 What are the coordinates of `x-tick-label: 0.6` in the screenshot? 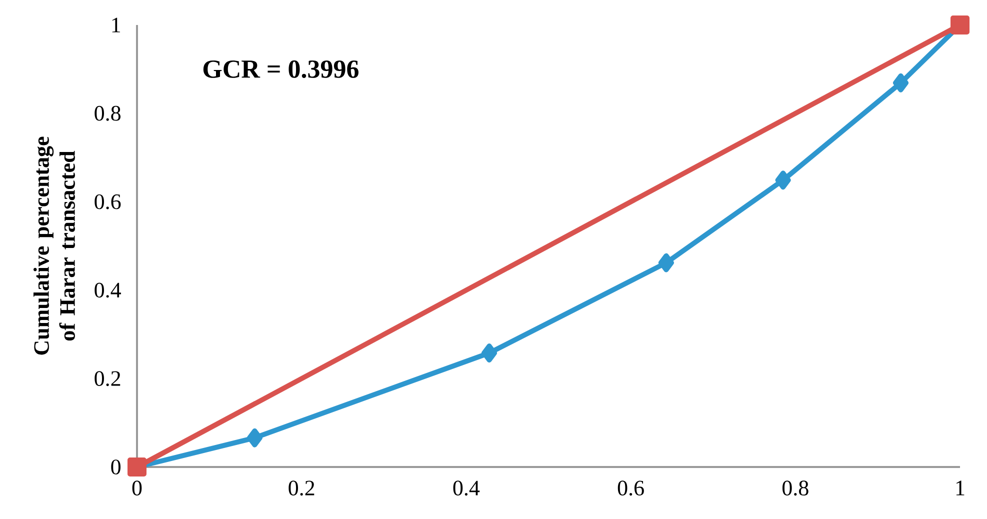 It's located at (631, 488).